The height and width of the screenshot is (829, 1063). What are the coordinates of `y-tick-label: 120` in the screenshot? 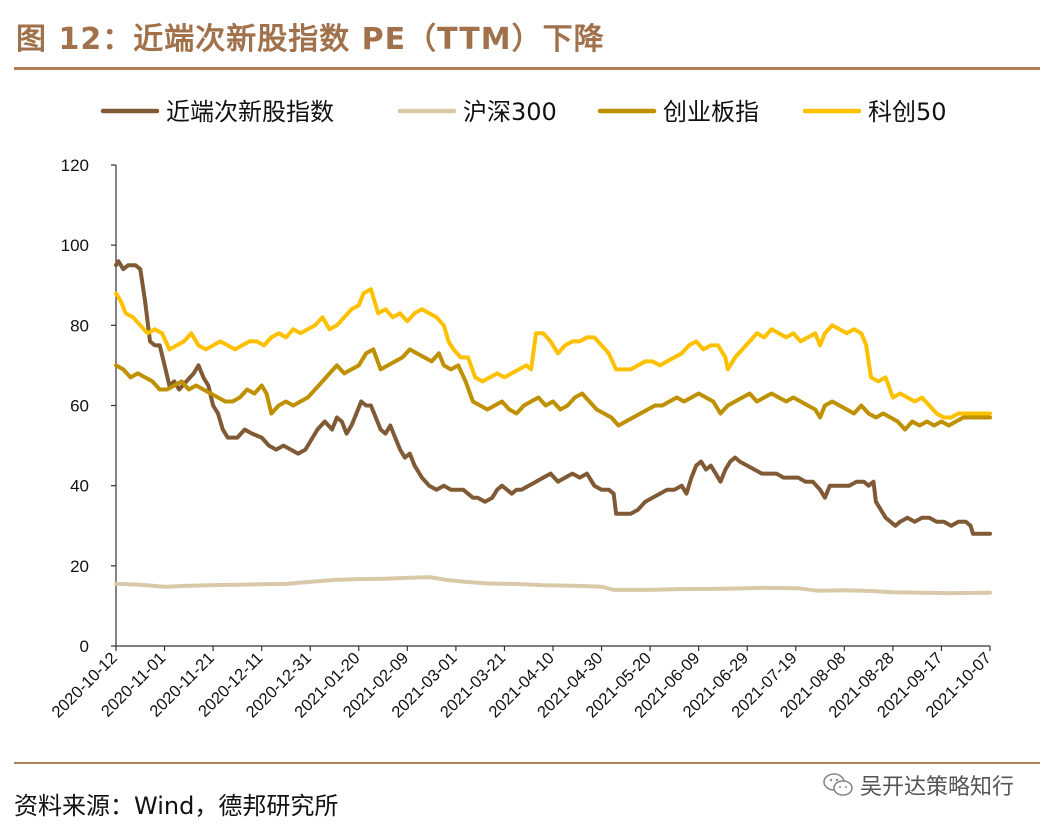 It's located at (75, 165).